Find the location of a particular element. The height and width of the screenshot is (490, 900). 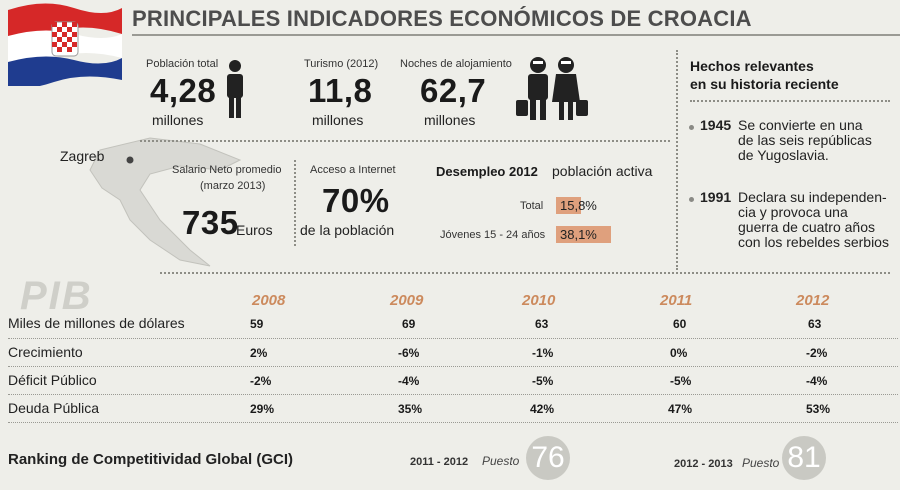

nights-unit: millones is located at coordinates (450, 120).